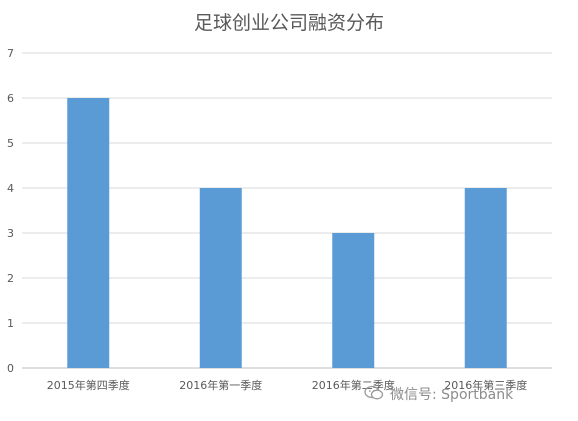  I want to click on x-tick-label: 2016年第二季度, so click(353, 385).